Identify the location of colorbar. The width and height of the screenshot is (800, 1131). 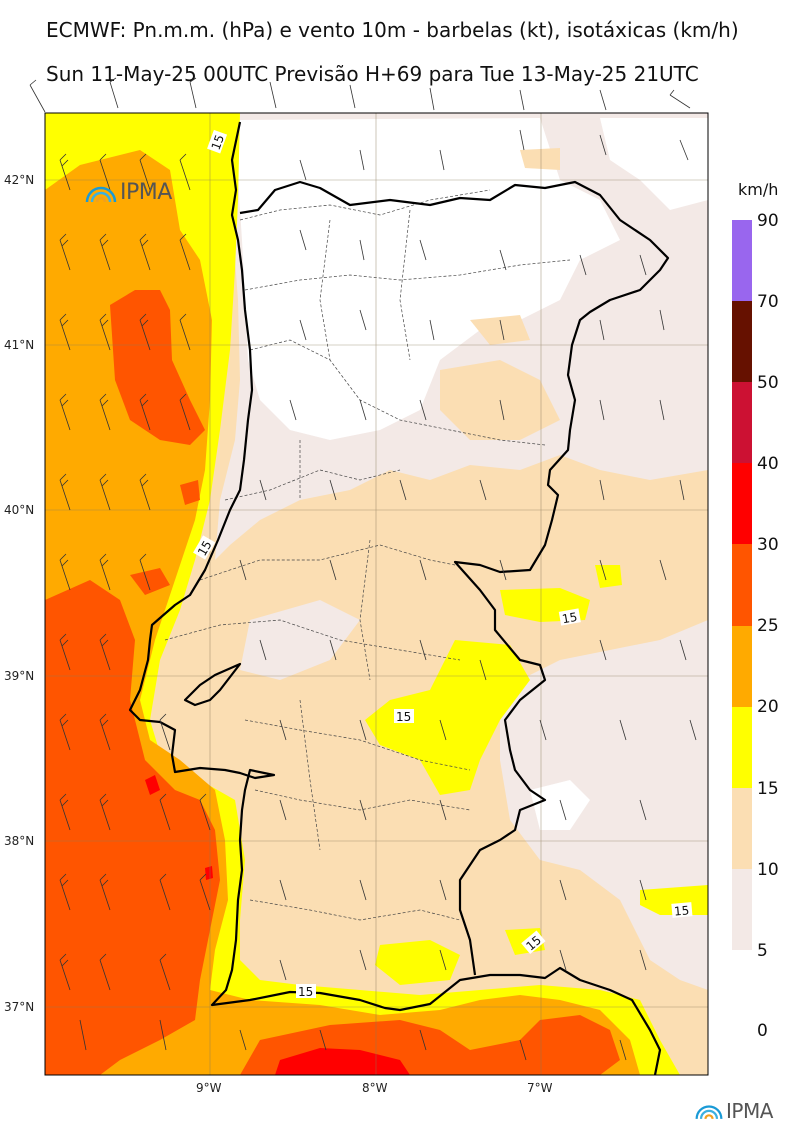
(742, 585).